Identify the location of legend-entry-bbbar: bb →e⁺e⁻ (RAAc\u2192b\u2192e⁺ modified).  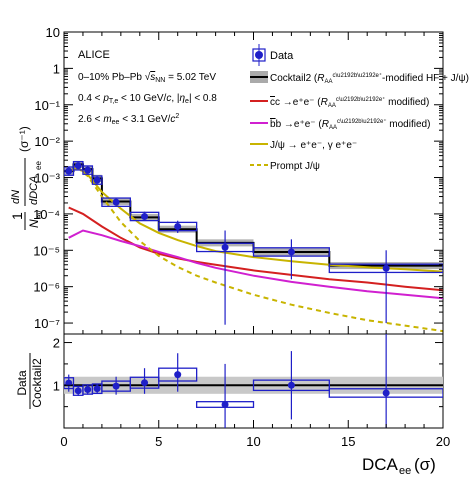
(340, 124).